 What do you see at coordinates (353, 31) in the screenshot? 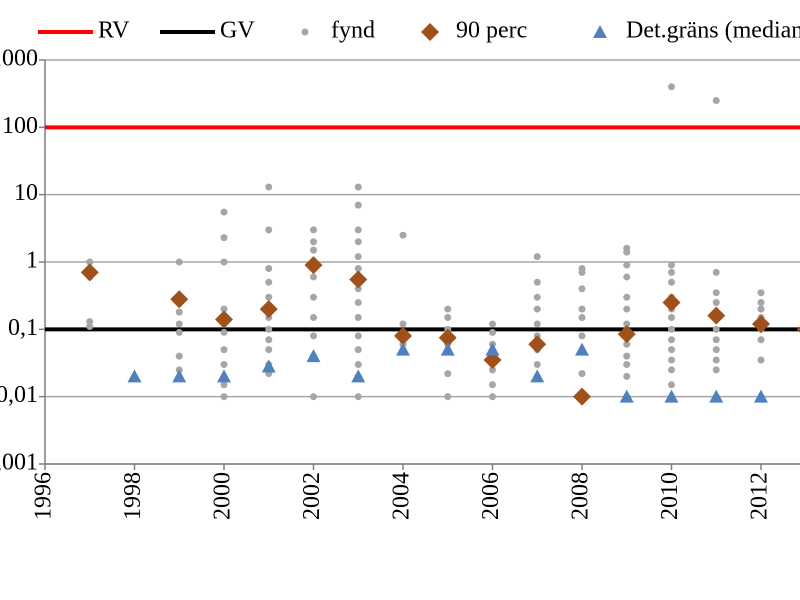
I see `legend-label: fynd` at bounding box center [353, 31].